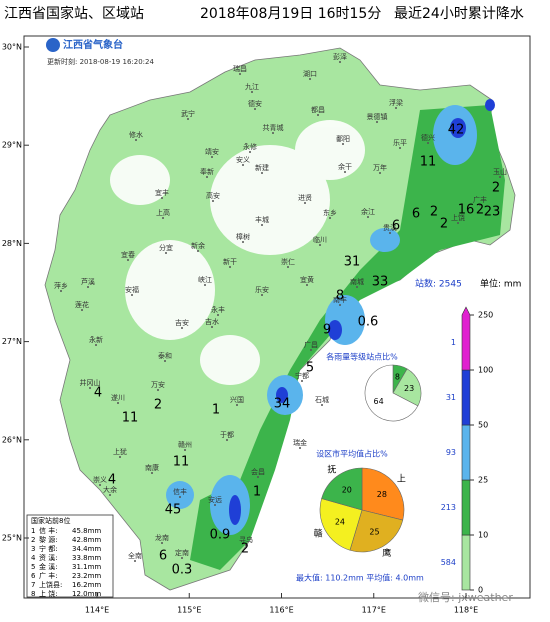 The width and height of the screenshot is (550, 622). What do you see at coordinates (12, 145) in the screenshot?
I see `lat-label: 29°N` at bounding box center [12, 145].